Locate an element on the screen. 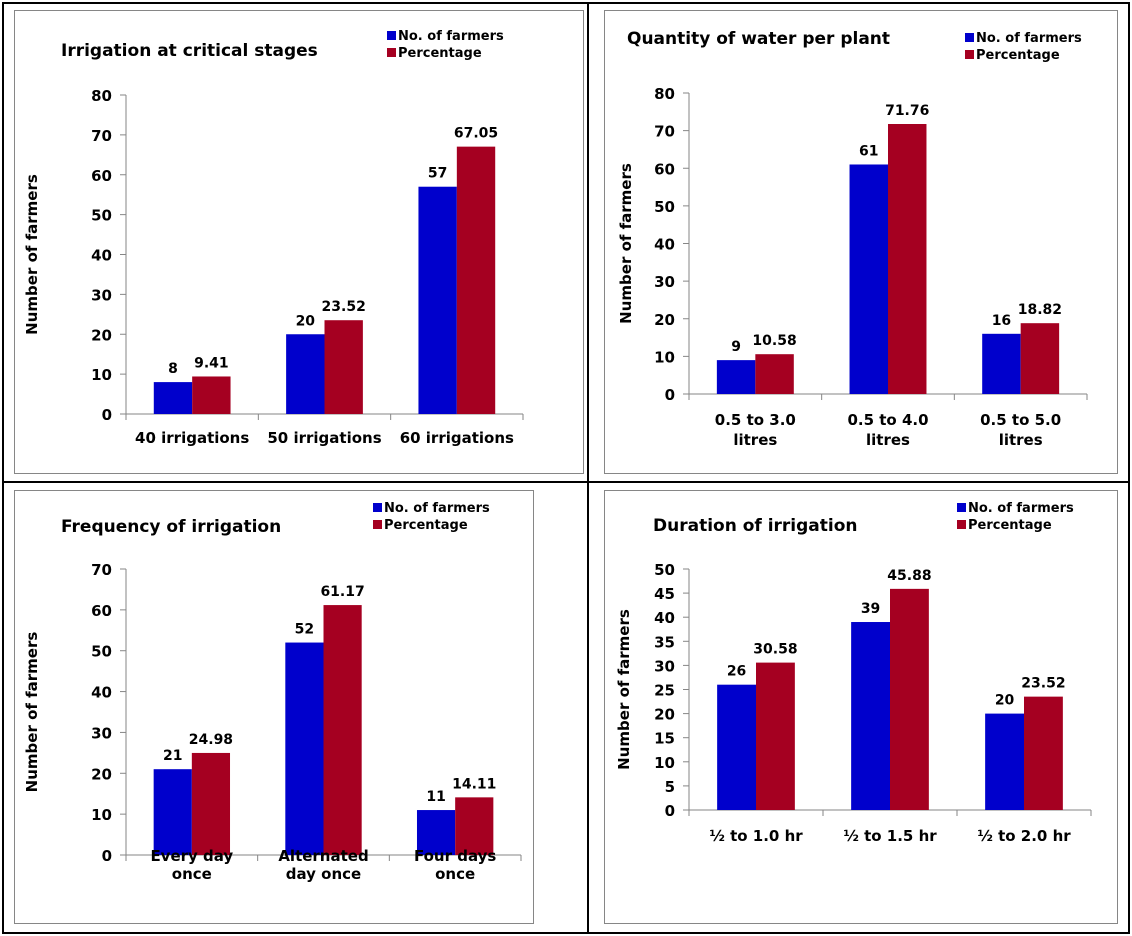  legend-swatch-farmers is located at coordinates (969, 37).